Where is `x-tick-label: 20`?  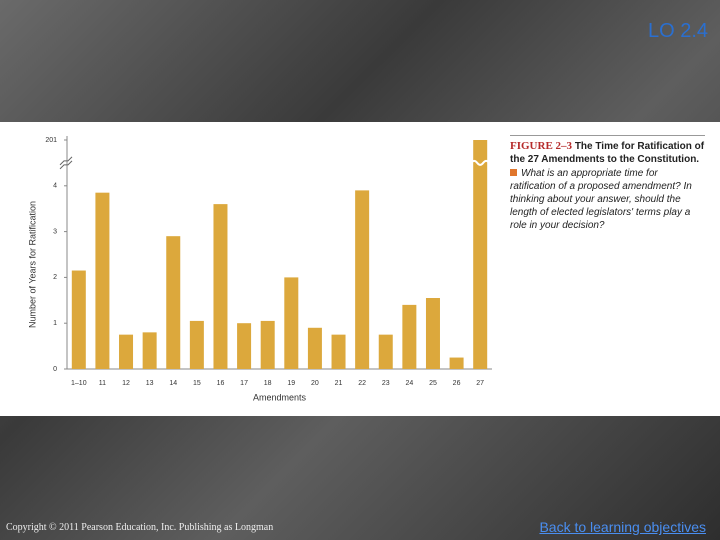 x-tick-label: 20 is located at coordinates (315, 383).